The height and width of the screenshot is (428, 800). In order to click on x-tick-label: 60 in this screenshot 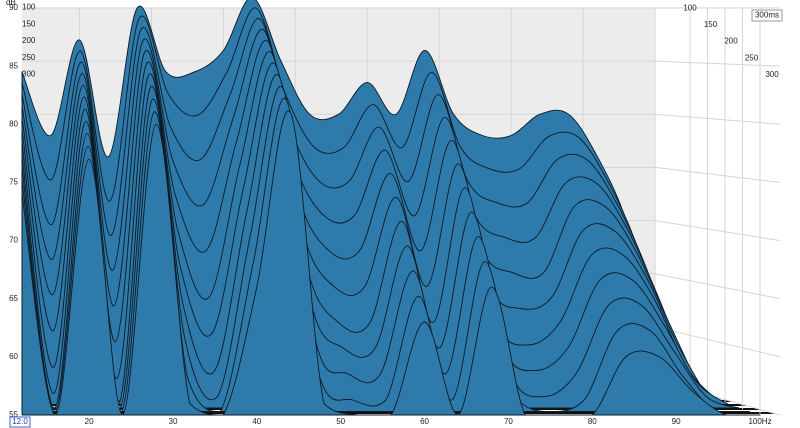, I will do `click(424, 421)`.